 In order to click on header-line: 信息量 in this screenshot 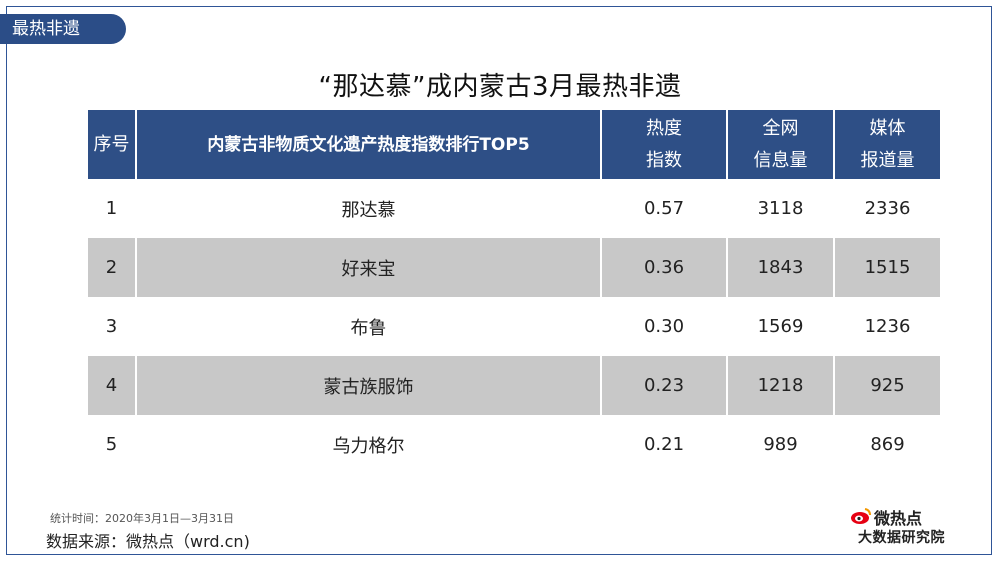, I will do `click(780, 160)`.